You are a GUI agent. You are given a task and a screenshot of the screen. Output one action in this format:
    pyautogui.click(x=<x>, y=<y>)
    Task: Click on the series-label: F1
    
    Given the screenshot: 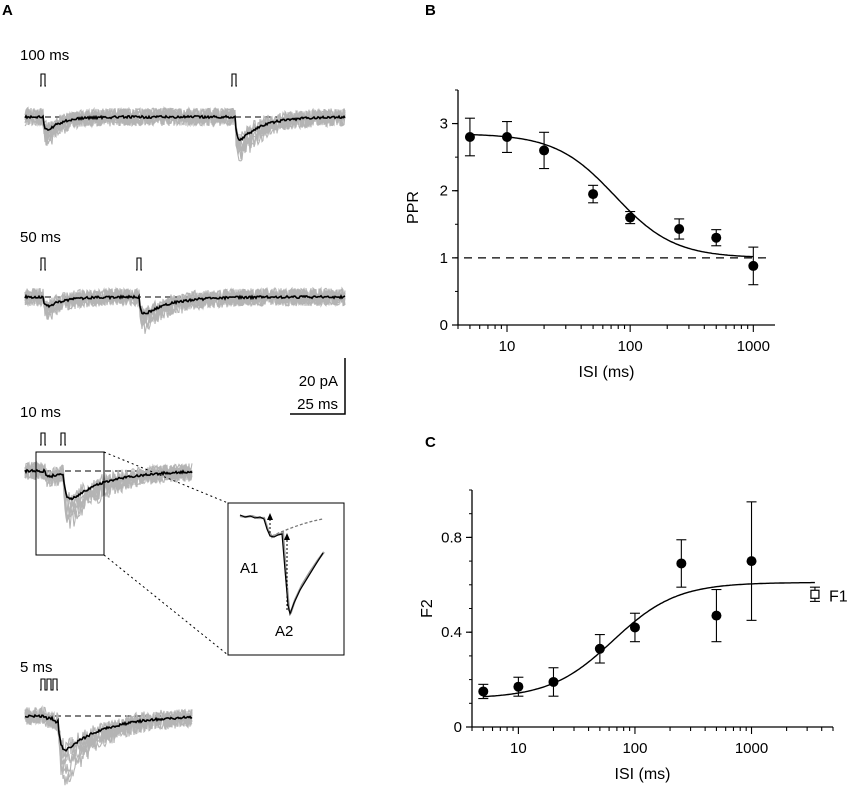 What is the action you would take?
    pyautogui.click(x=838, y=596)
    